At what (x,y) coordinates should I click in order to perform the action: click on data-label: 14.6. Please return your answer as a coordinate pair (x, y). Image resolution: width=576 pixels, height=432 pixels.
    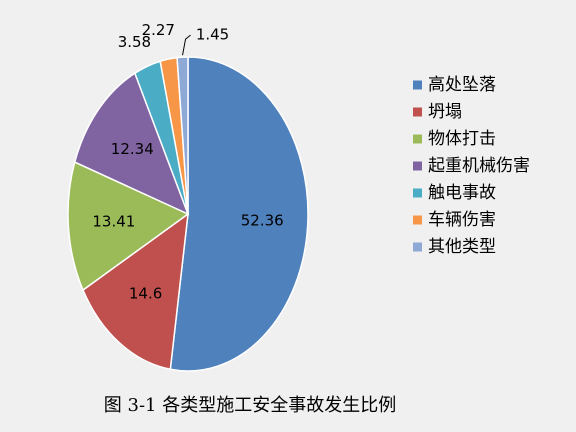
    Looking at the image, I should click on (145, 293).